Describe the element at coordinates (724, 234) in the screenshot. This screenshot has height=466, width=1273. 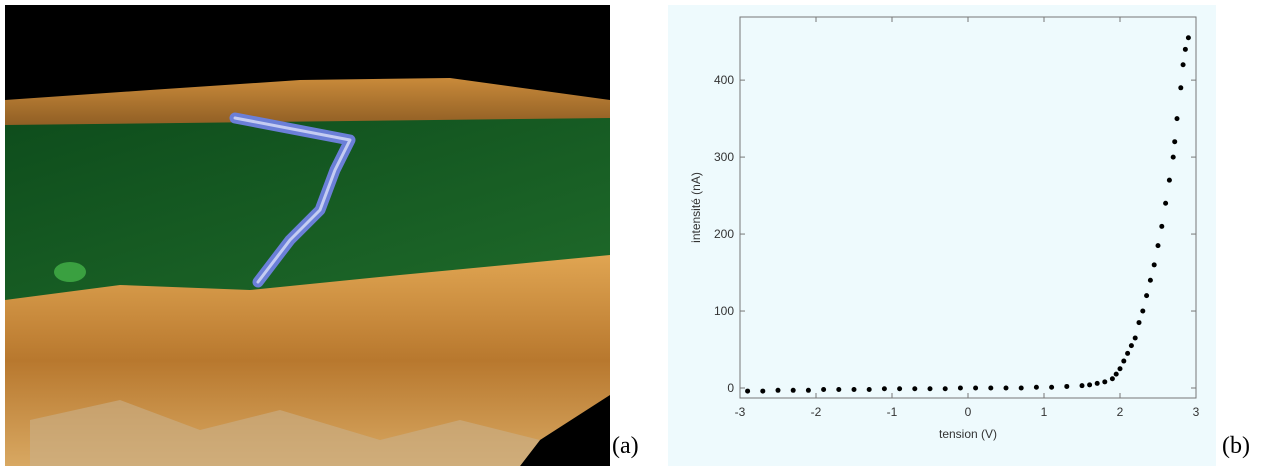
I see `y-tick-label: 200` at that location.